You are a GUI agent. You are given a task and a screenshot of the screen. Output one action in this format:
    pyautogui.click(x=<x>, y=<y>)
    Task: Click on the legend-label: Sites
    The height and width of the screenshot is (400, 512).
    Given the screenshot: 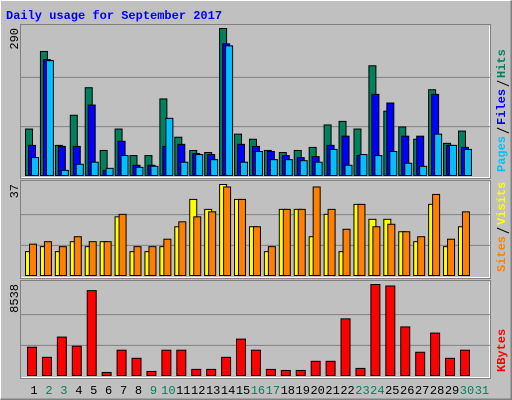 What is the action you would take?
    pyautogui.click(x=502, y=254)
    